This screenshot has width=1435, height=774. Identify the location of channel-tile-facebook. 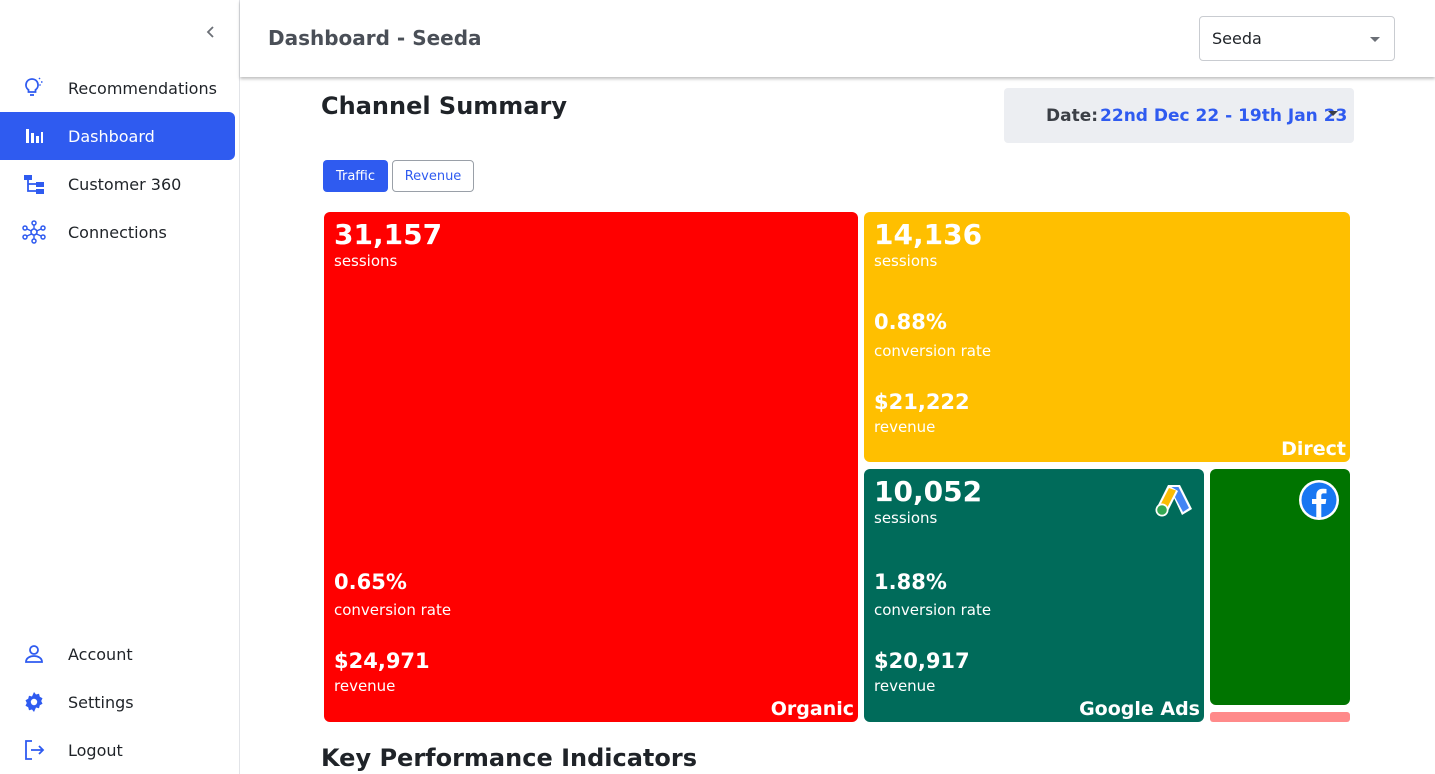
(1280, 587).